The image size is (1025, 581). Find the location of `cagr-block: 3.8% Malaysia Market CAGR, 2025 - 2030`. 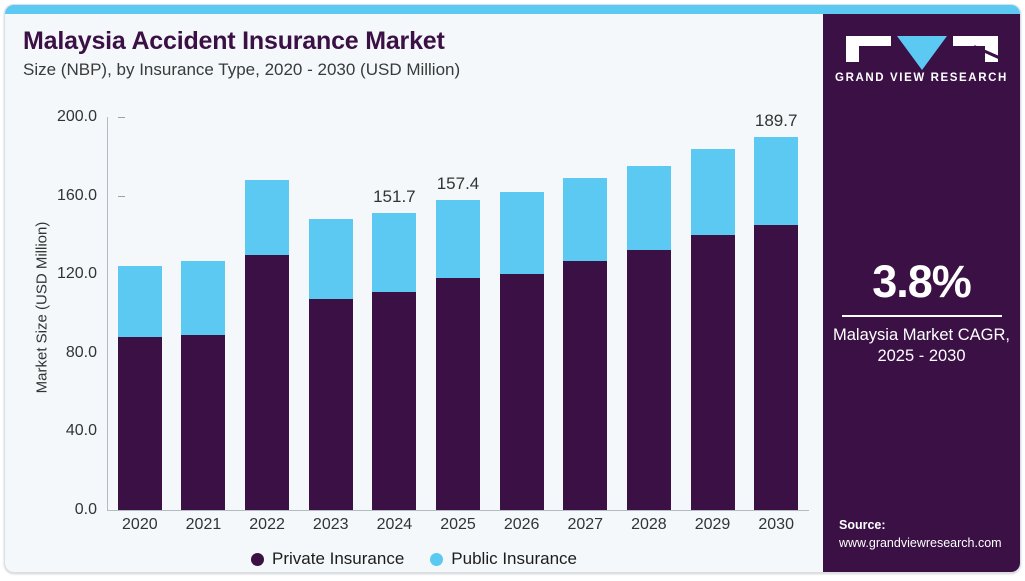

cagr-block: 3.8% Malaysia Market CAGR, 2025 - 2030 is located at coordinates (921, 313).